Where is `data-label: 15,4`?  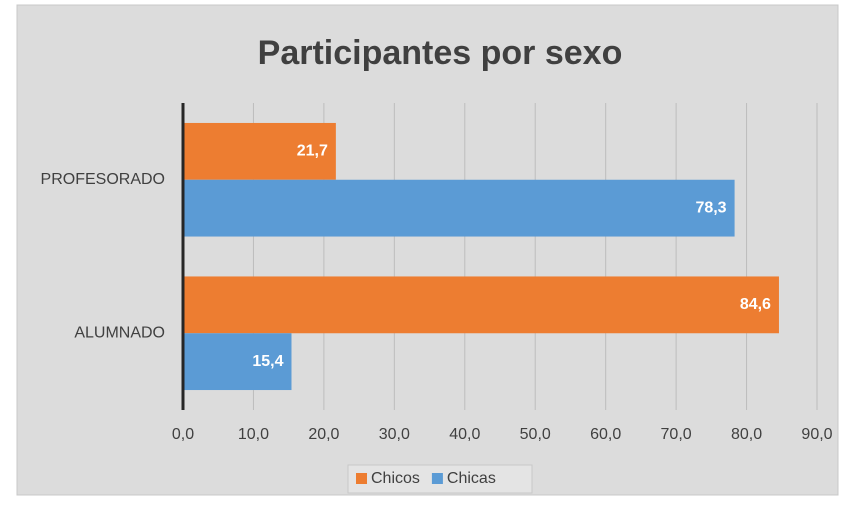 data-label: 15,4 is located at coordinates (267, 361).